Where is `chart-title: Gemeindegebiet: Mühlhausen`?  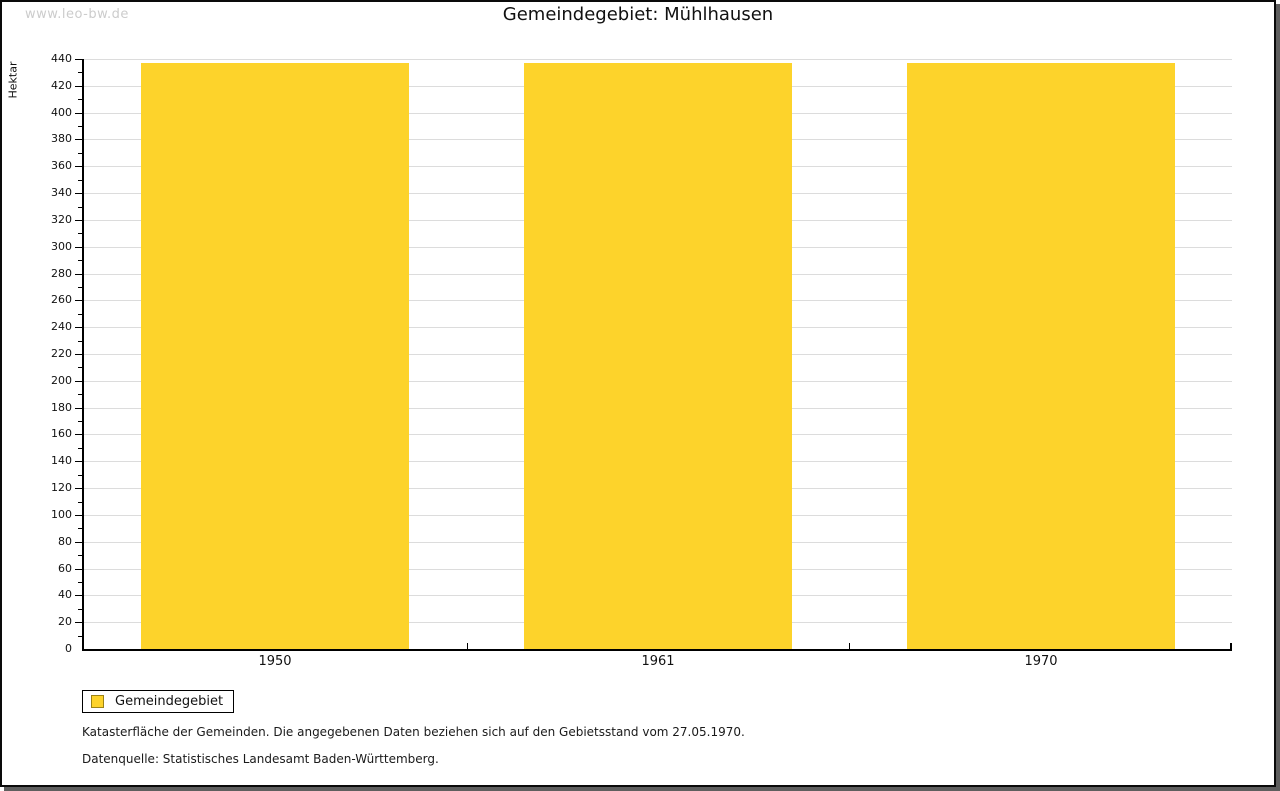 chart-title: Gemeindegebiet: Mühlhausen is located at coordinates (638, 14).